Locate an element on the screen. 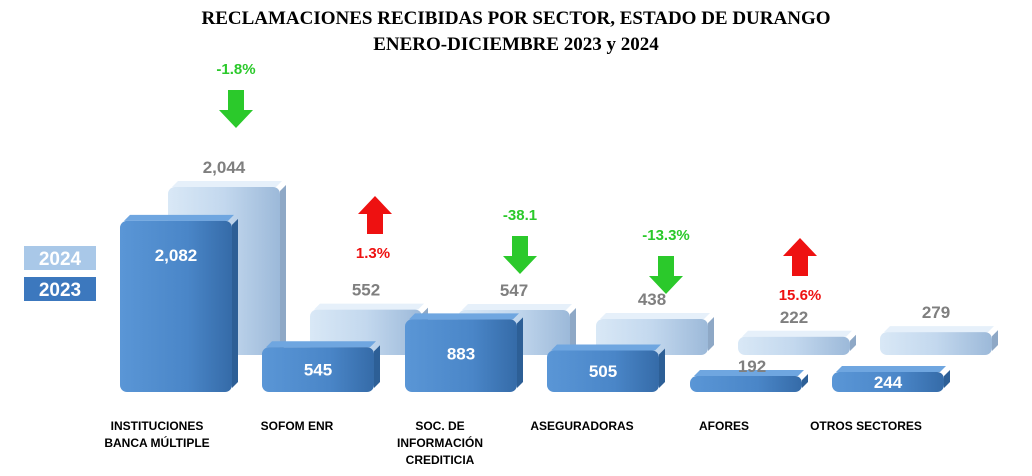 Image resolution: width=1032 pixels, height=476 pixels. data-label-2023-2: 883 is located at coordinates (461, 353).